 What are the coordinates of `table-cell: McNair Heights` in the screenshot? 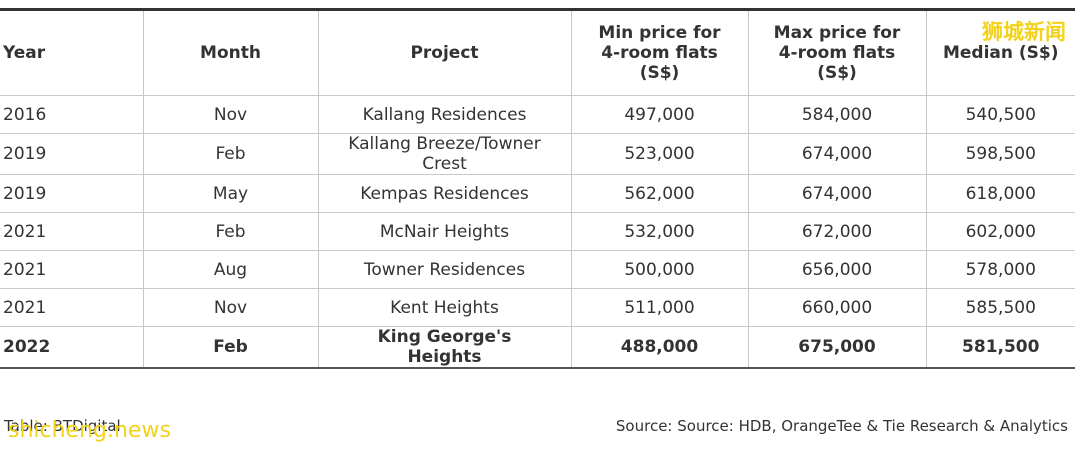 It's located at (444, 231).